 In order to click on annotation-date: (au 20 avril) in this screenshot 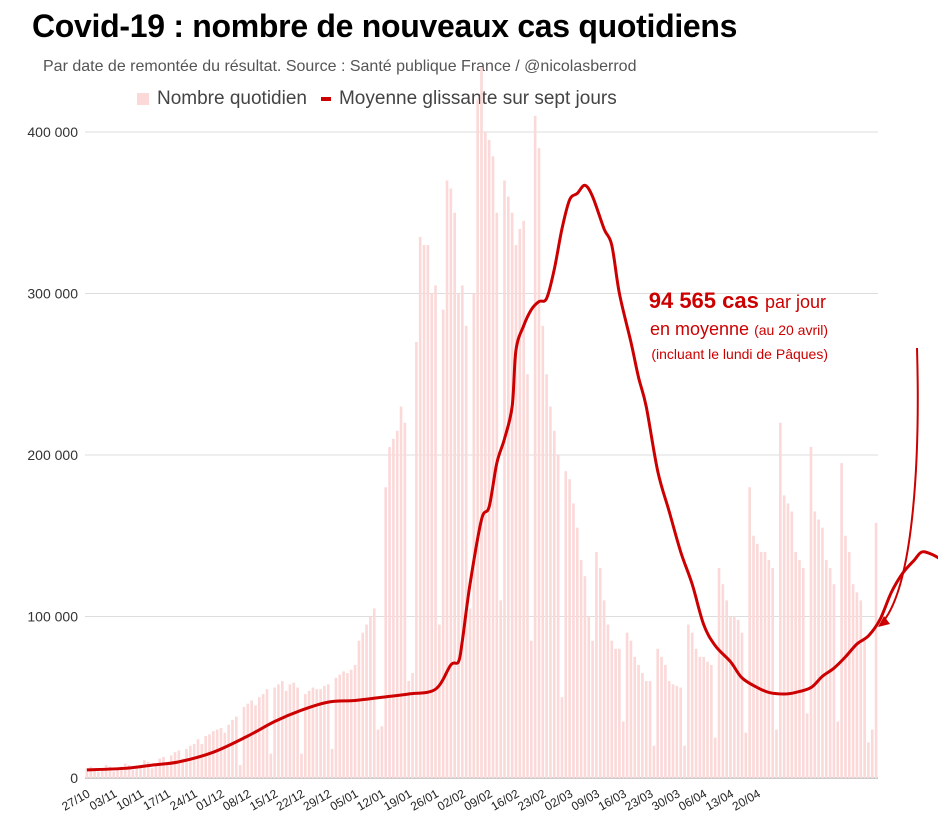, I will do `click(791, 330)`.